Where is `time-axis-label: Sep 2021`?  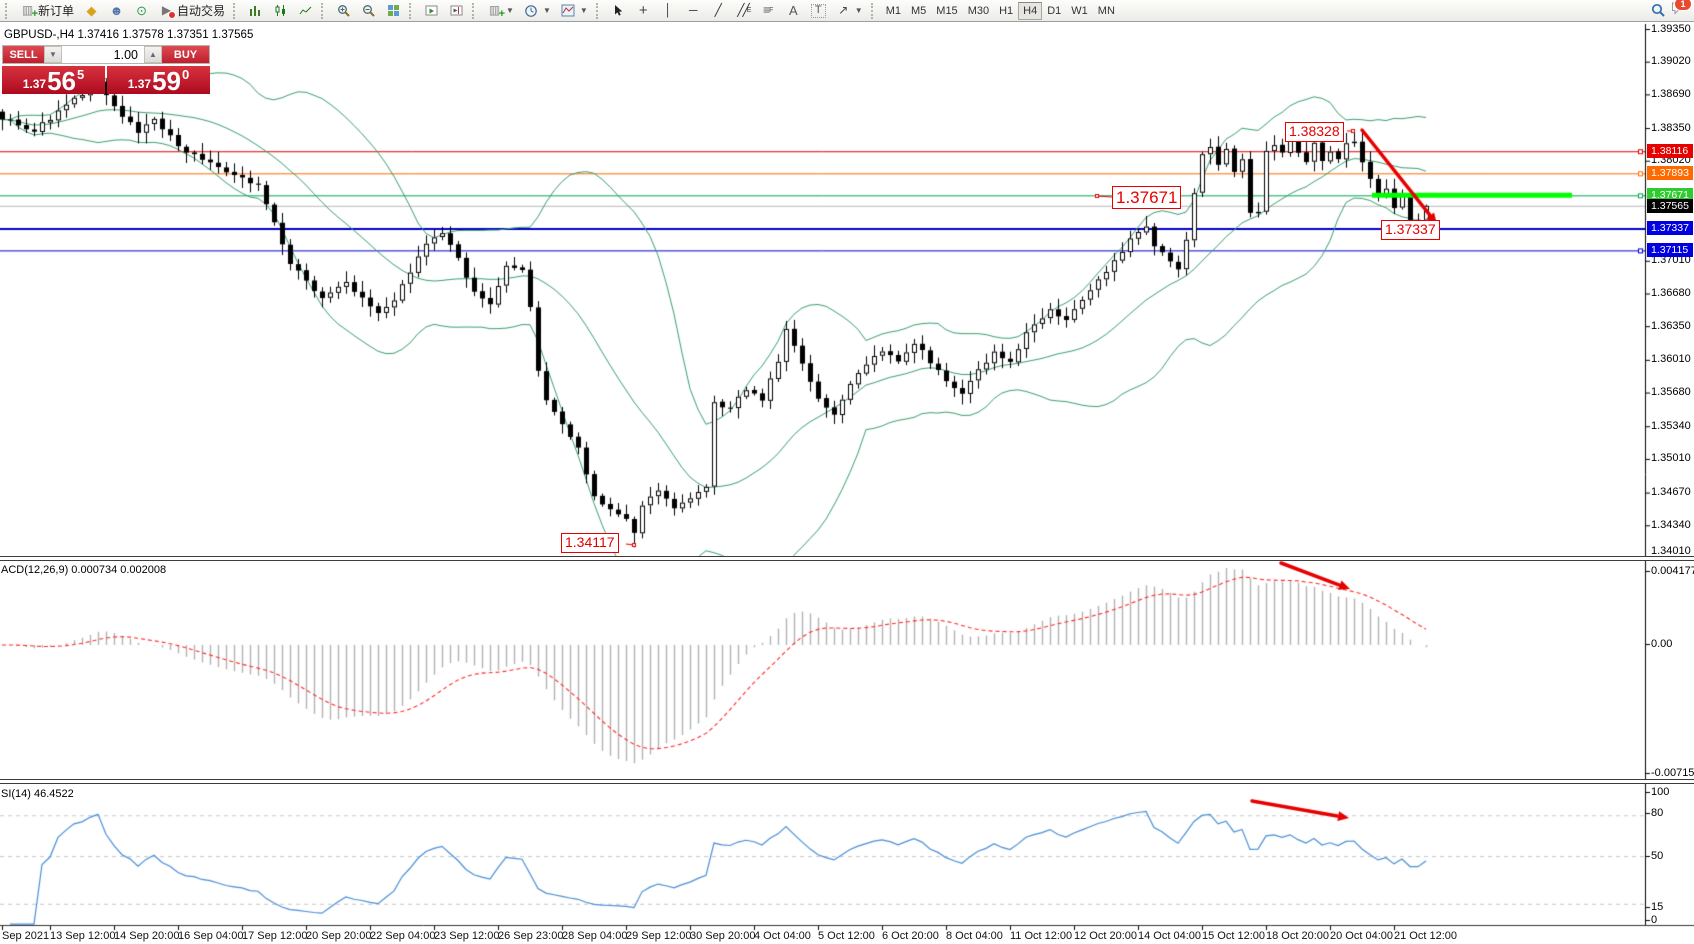
time-axis-label: Sep 2021 is located at coordinates (26, 936).